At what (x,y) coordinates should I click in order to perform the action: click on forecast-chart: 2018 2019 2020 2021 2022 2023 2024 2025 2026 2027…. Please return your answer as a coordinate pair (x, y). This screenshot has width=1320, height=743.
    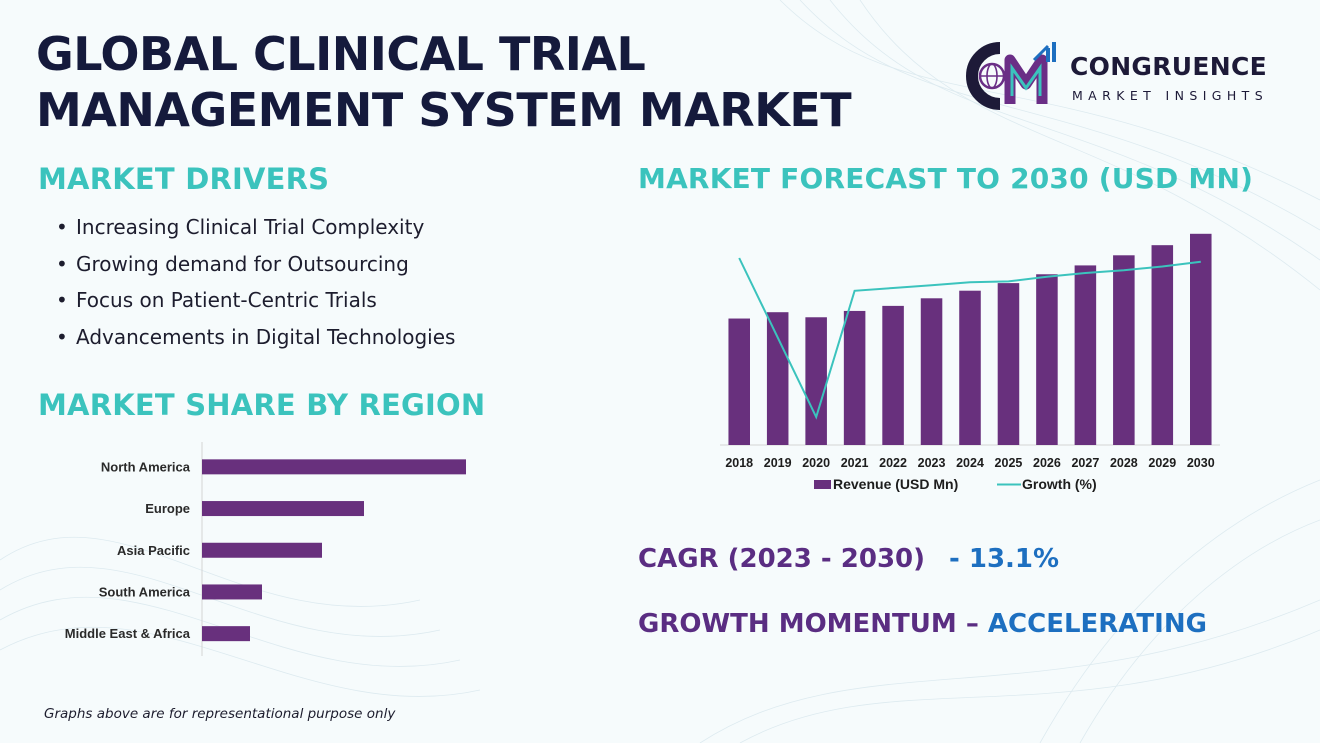
    Looking at the image, I should click on (970, 362).